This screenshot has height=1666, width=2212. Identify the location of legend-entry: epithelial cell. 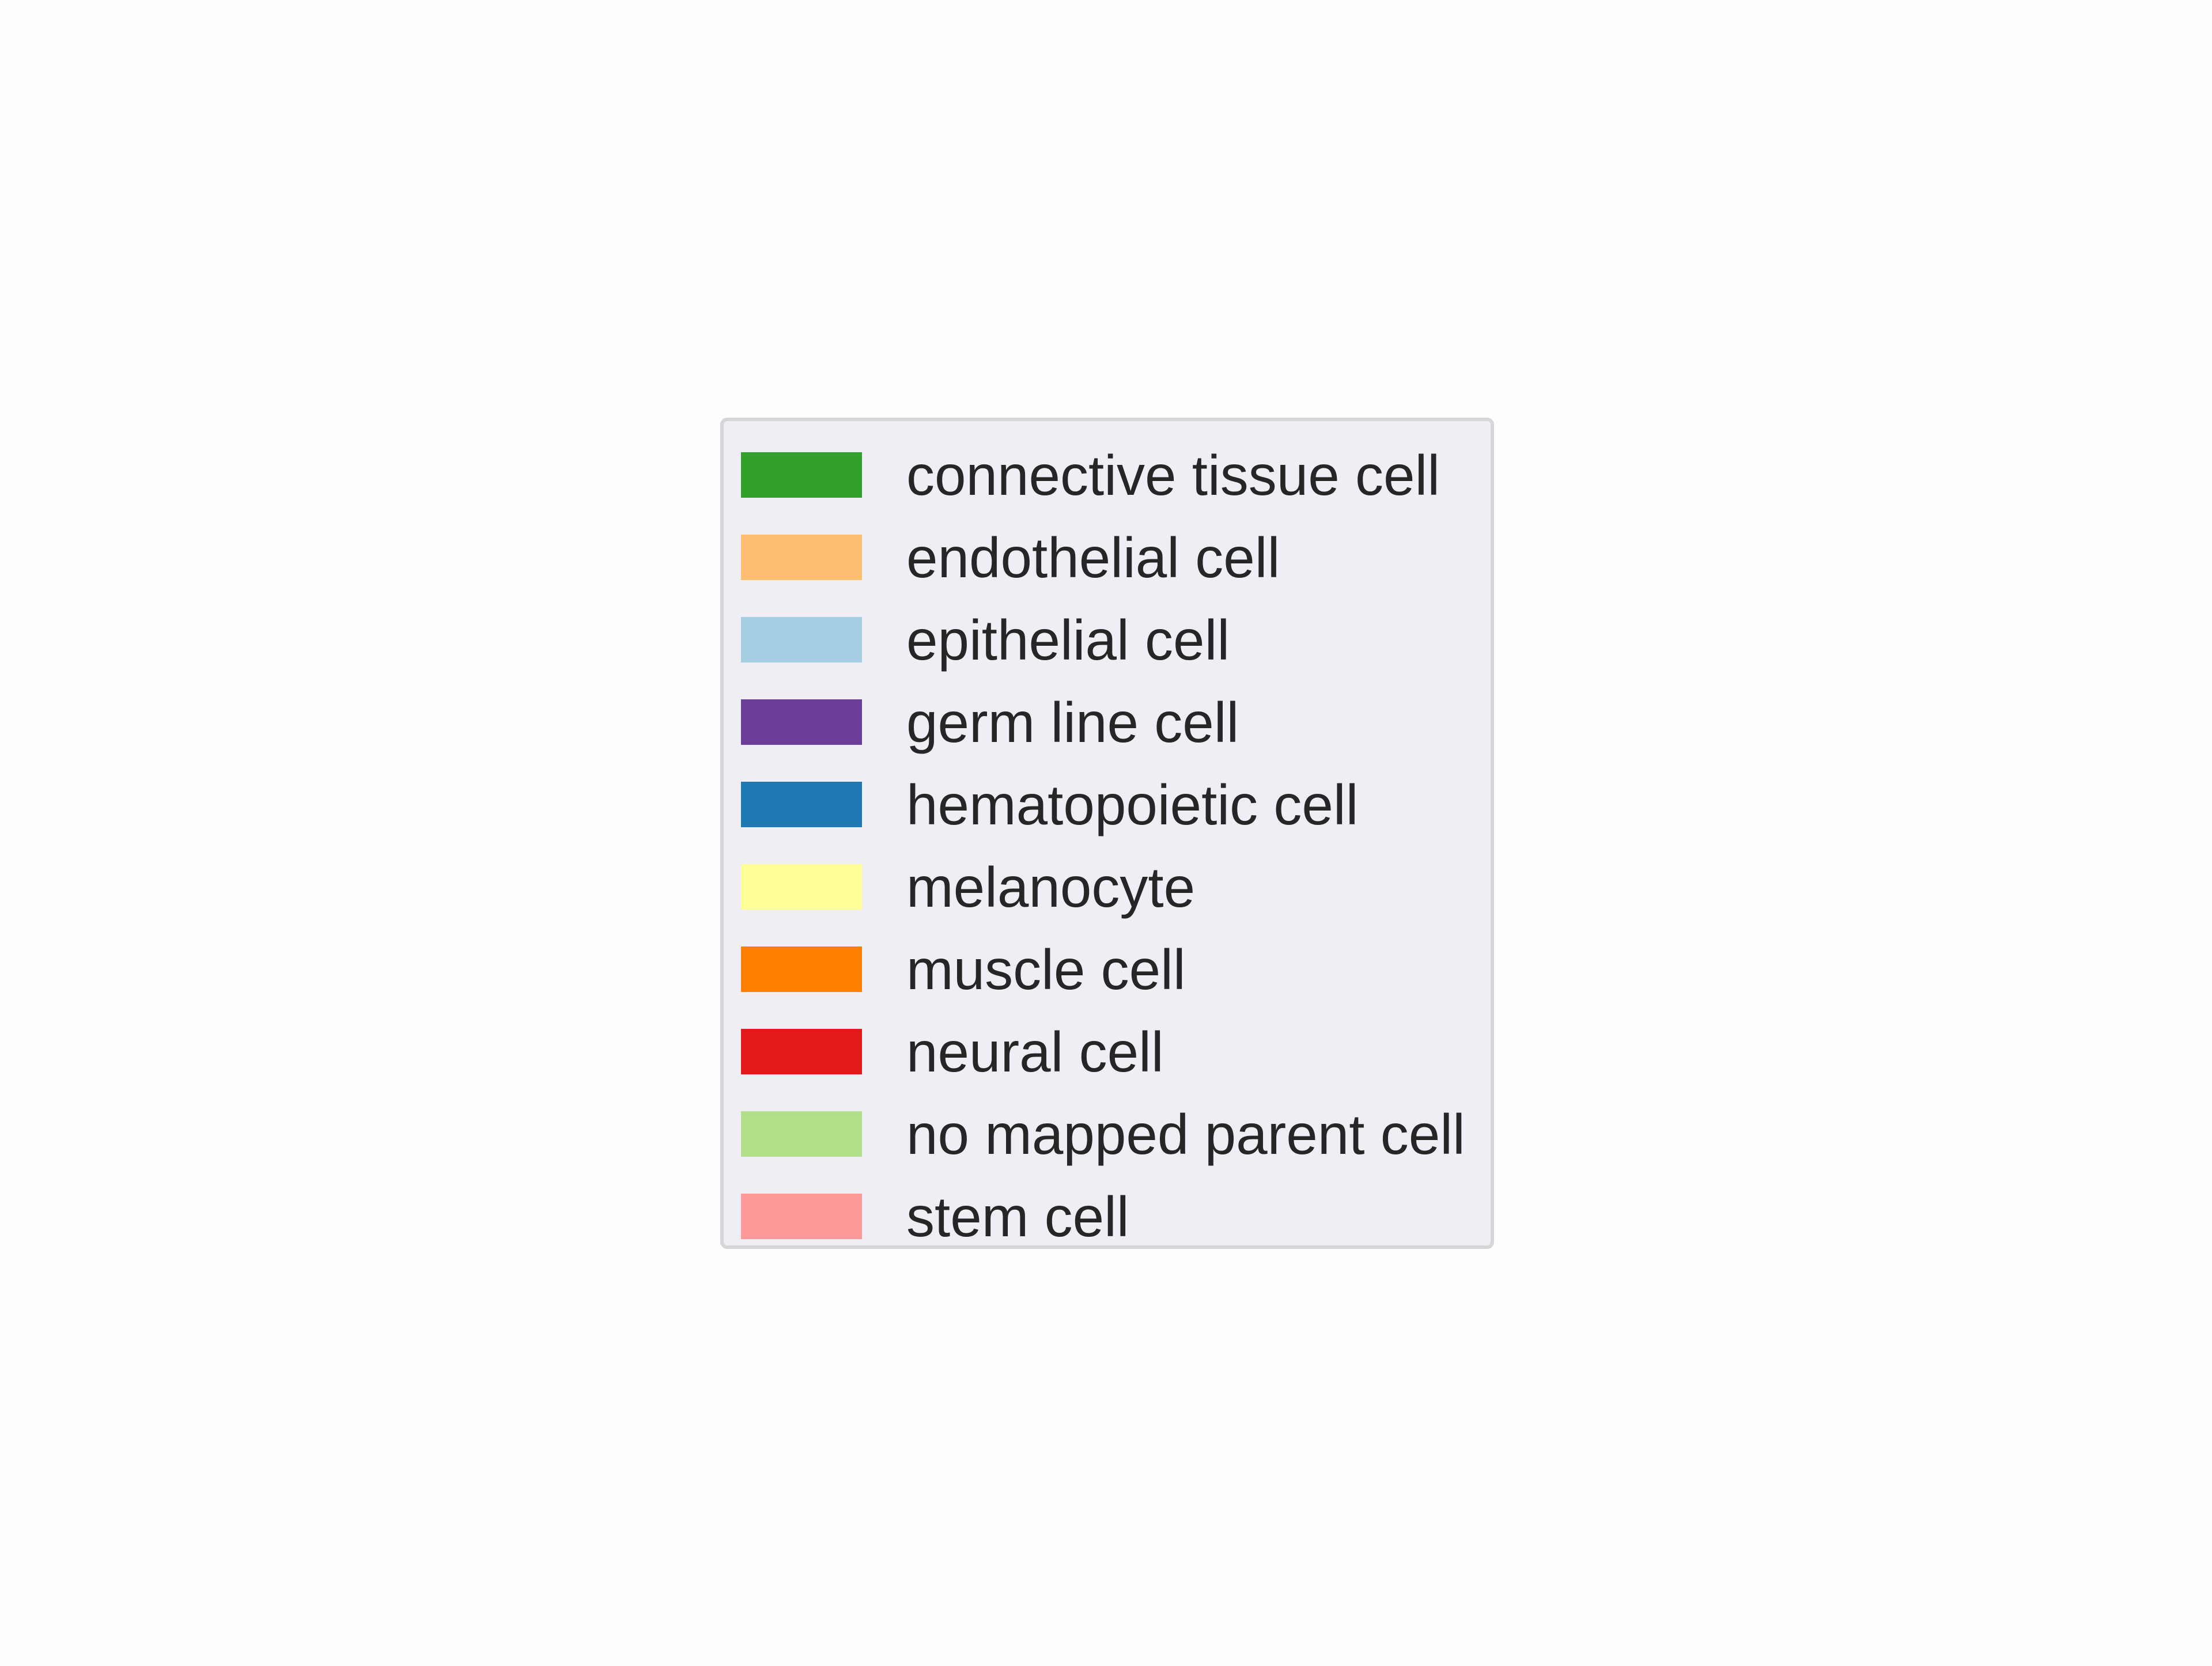
(985, 640).